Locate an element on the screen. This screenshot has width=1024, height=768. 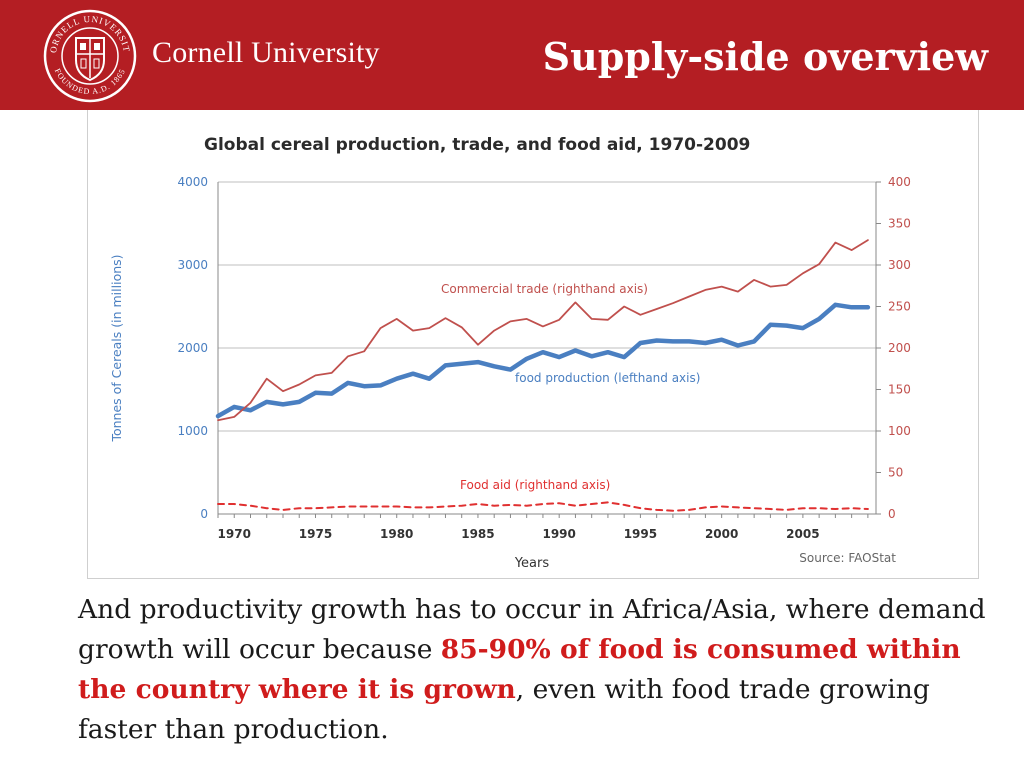
y-tick-label-right: 300 is located at coordinates (899, 265).